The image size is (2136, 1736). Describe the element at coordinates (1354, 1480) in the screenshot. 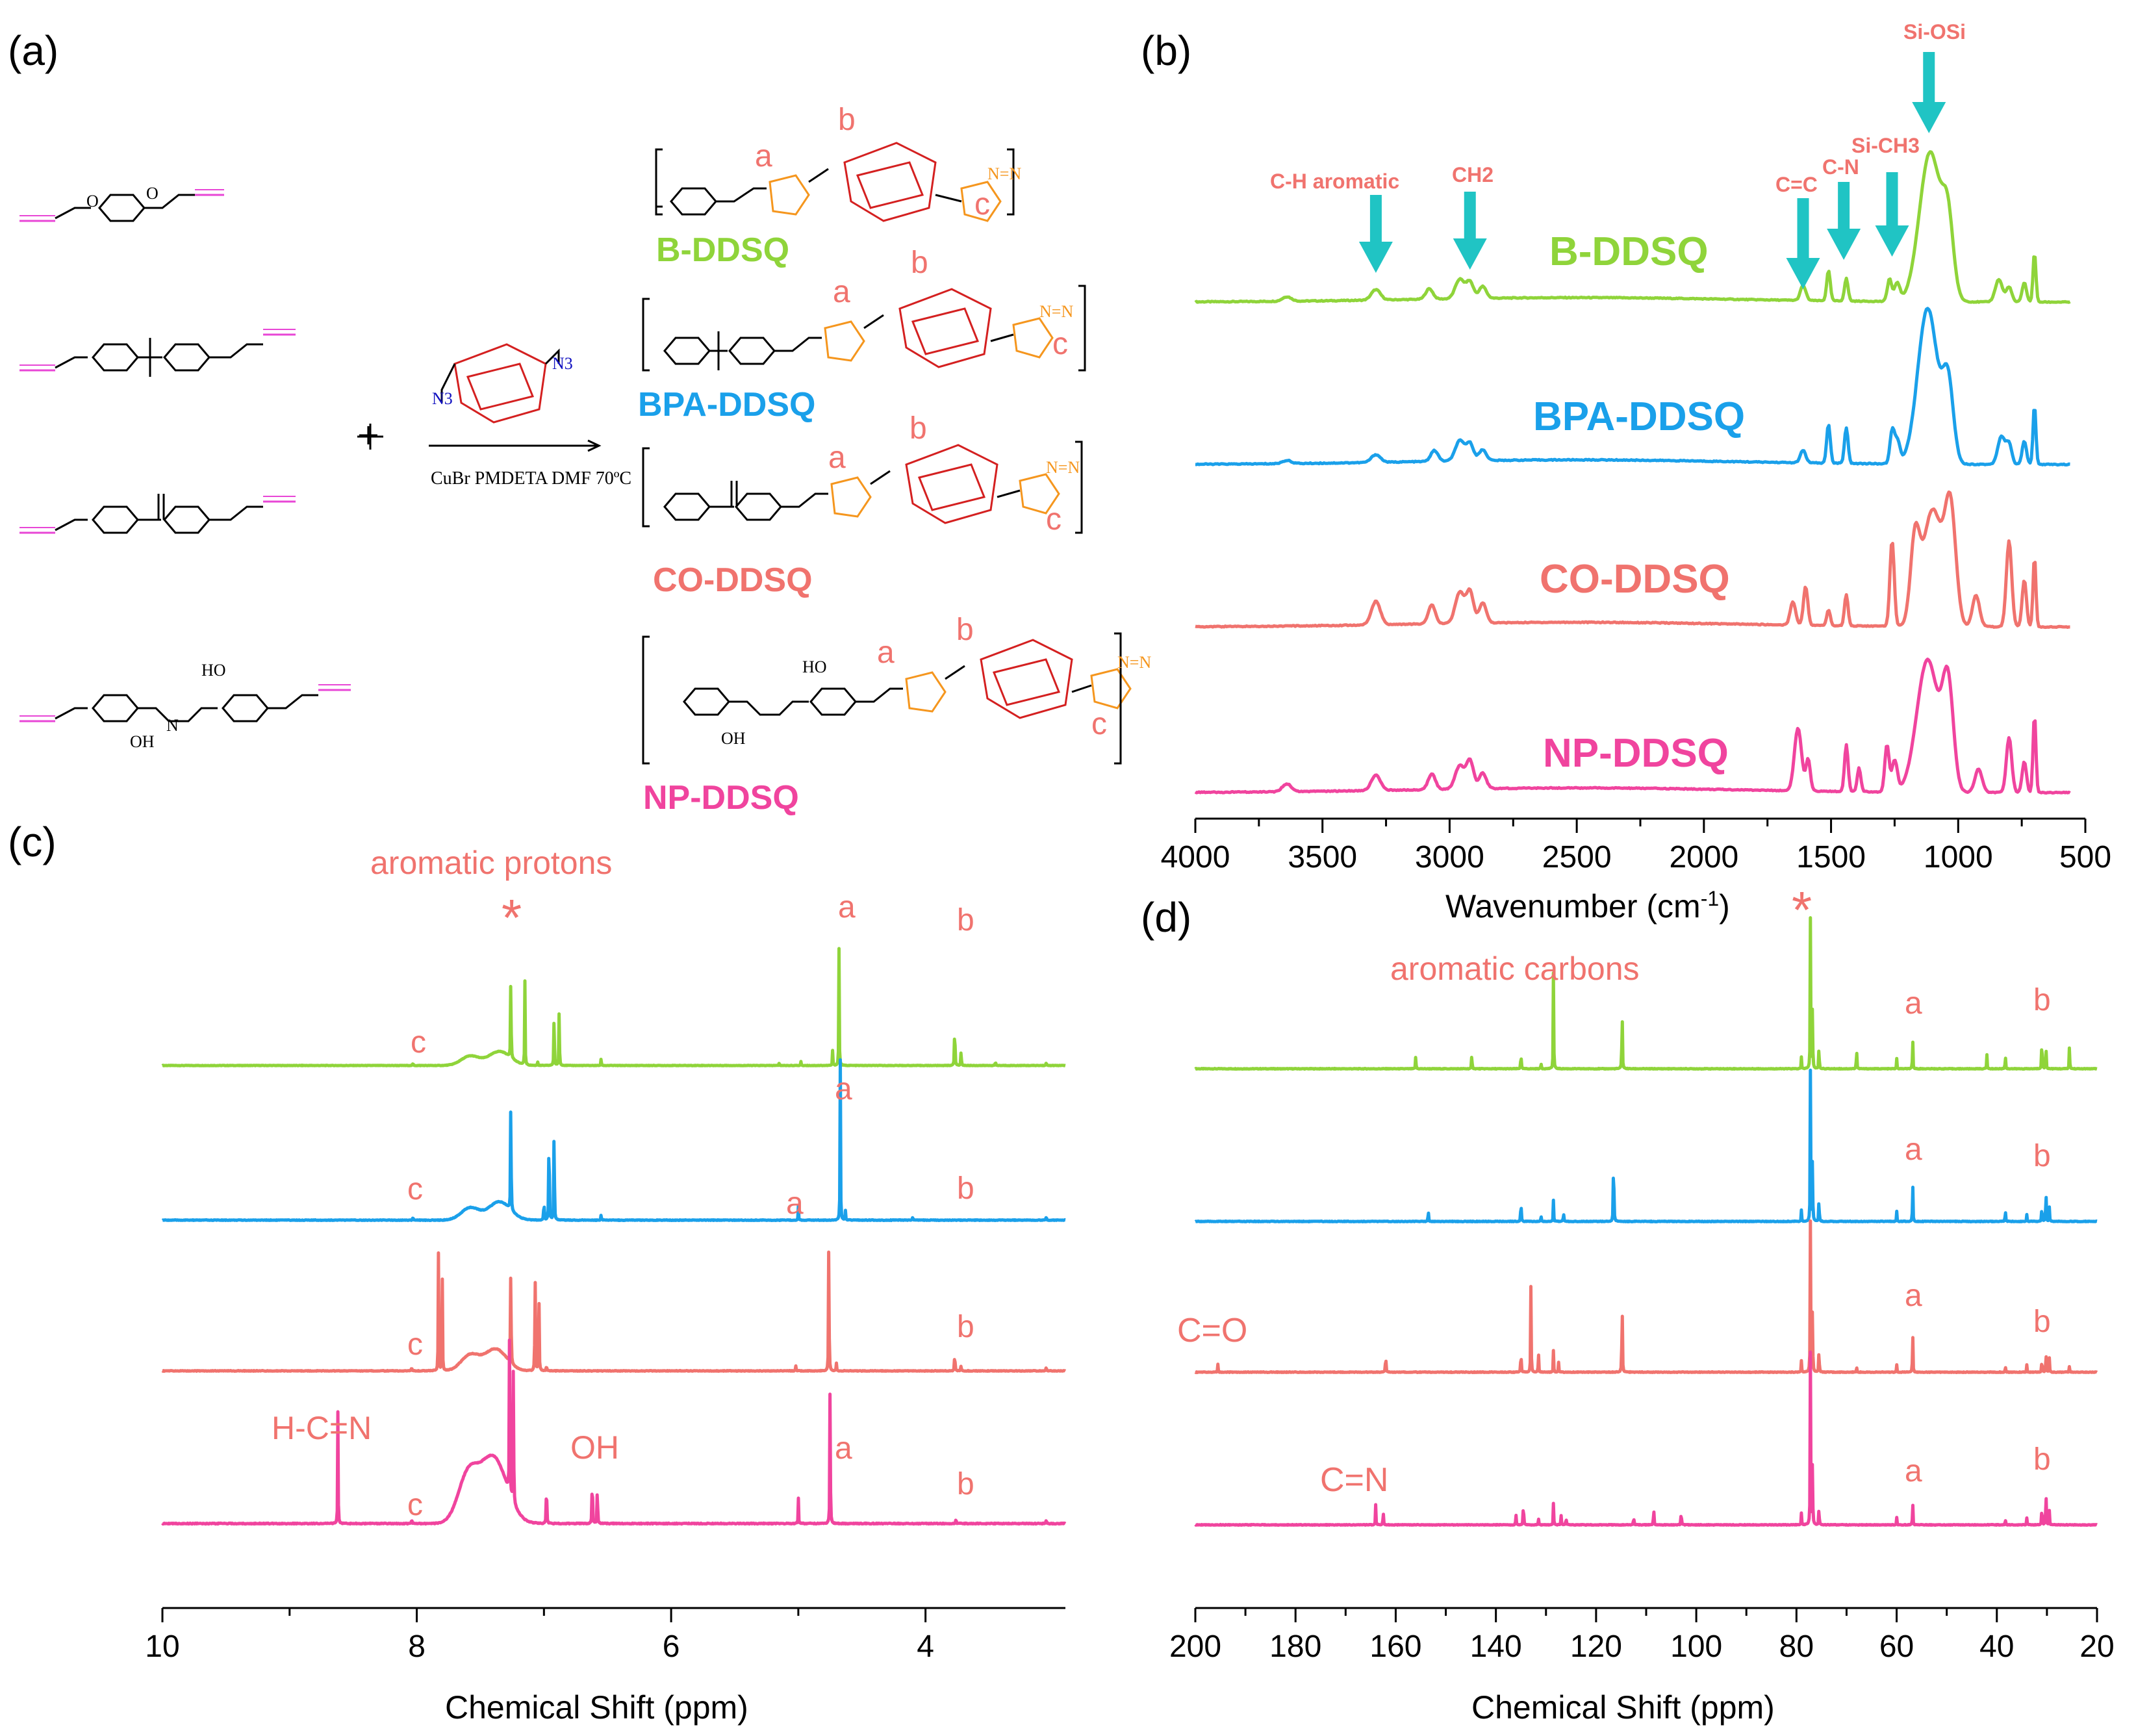

I see `cnmr-annotation-cn: C=N` at that location.